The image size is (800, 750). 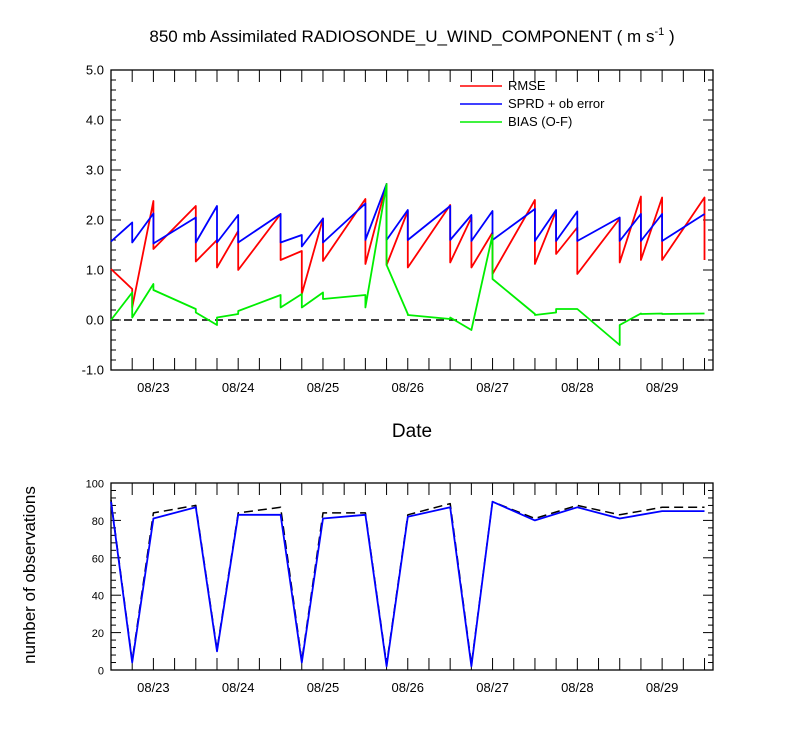 What do you see at coordinates (95, 170) in the screenshot?
I see `y-tick-label: 3.0` at bounding box center [95, 170].